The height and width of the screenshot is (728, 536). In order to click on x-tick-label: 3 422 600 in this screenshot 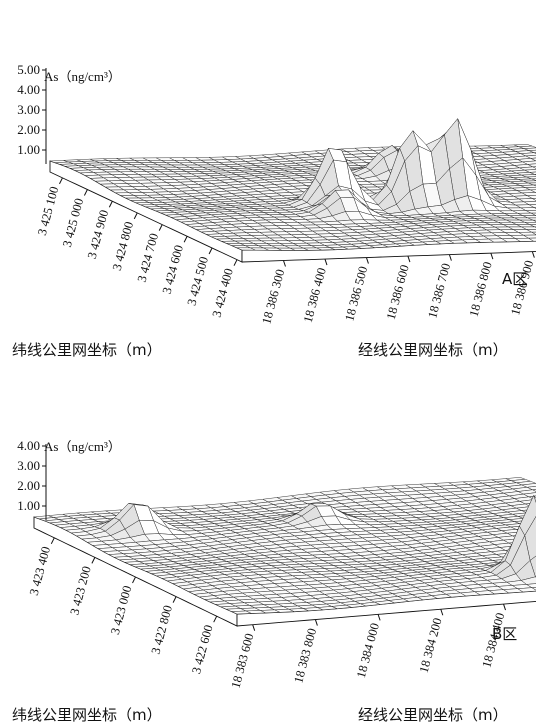, I will do `click(202, 649)`.